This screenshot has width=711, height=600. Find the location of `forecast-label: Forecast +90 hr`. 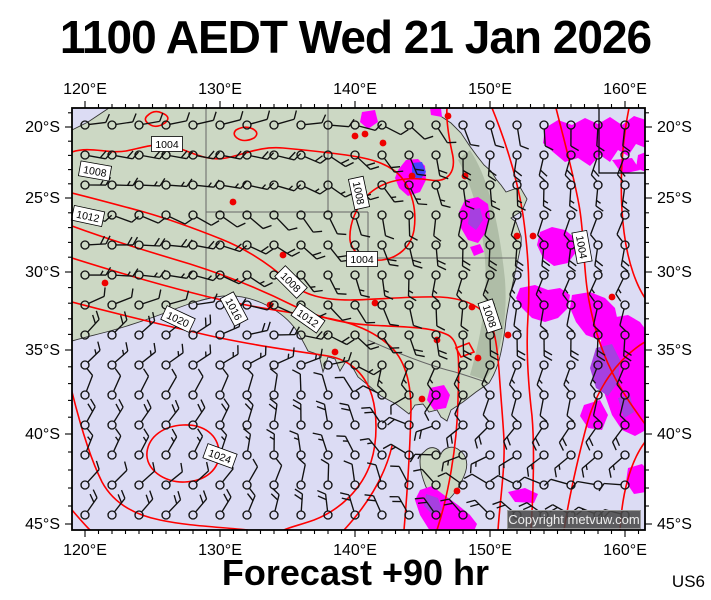

forecast-label: Forecast +90 hr is located at coordinates (355, 572).